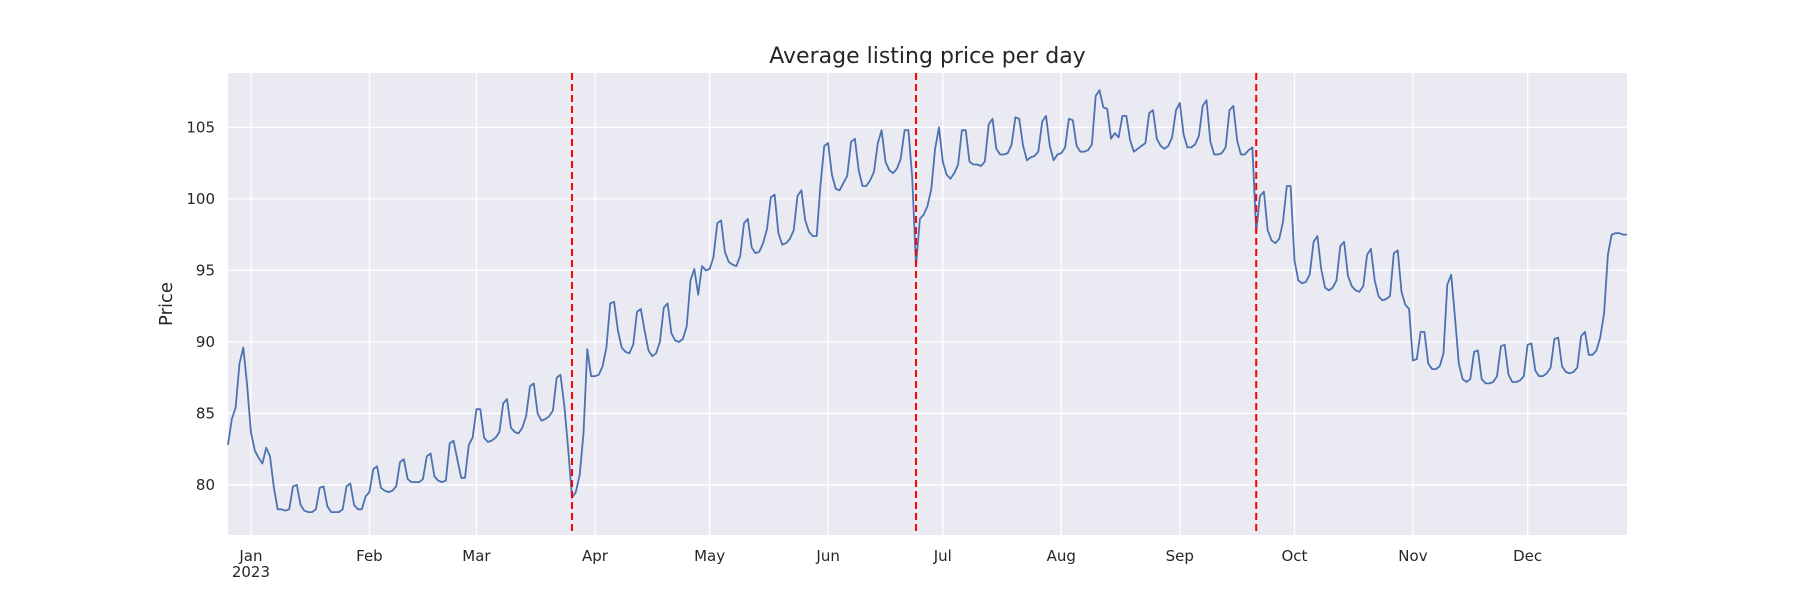  I want to click on x-tick-label: Mar, so click(476, 556).